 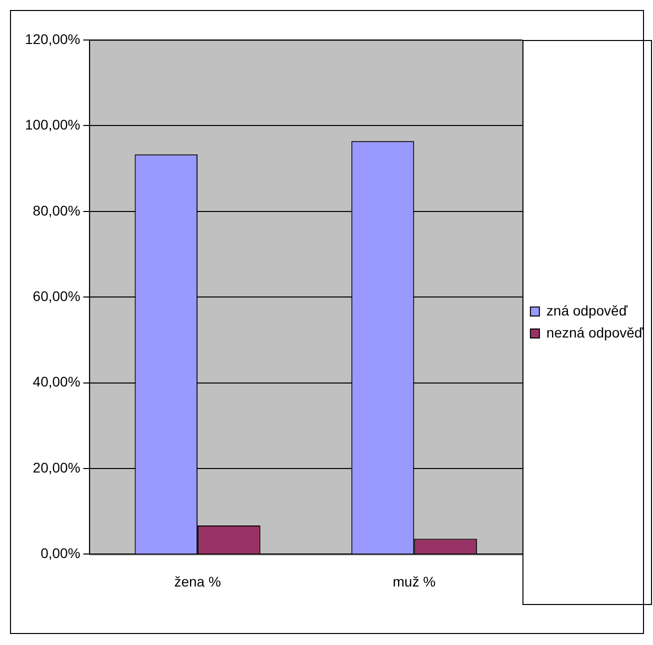 What do you see at coordinates (60, 553) in the screenshot?
I see `y-tick-label: 0,00%` at bounding box center [60, 553].